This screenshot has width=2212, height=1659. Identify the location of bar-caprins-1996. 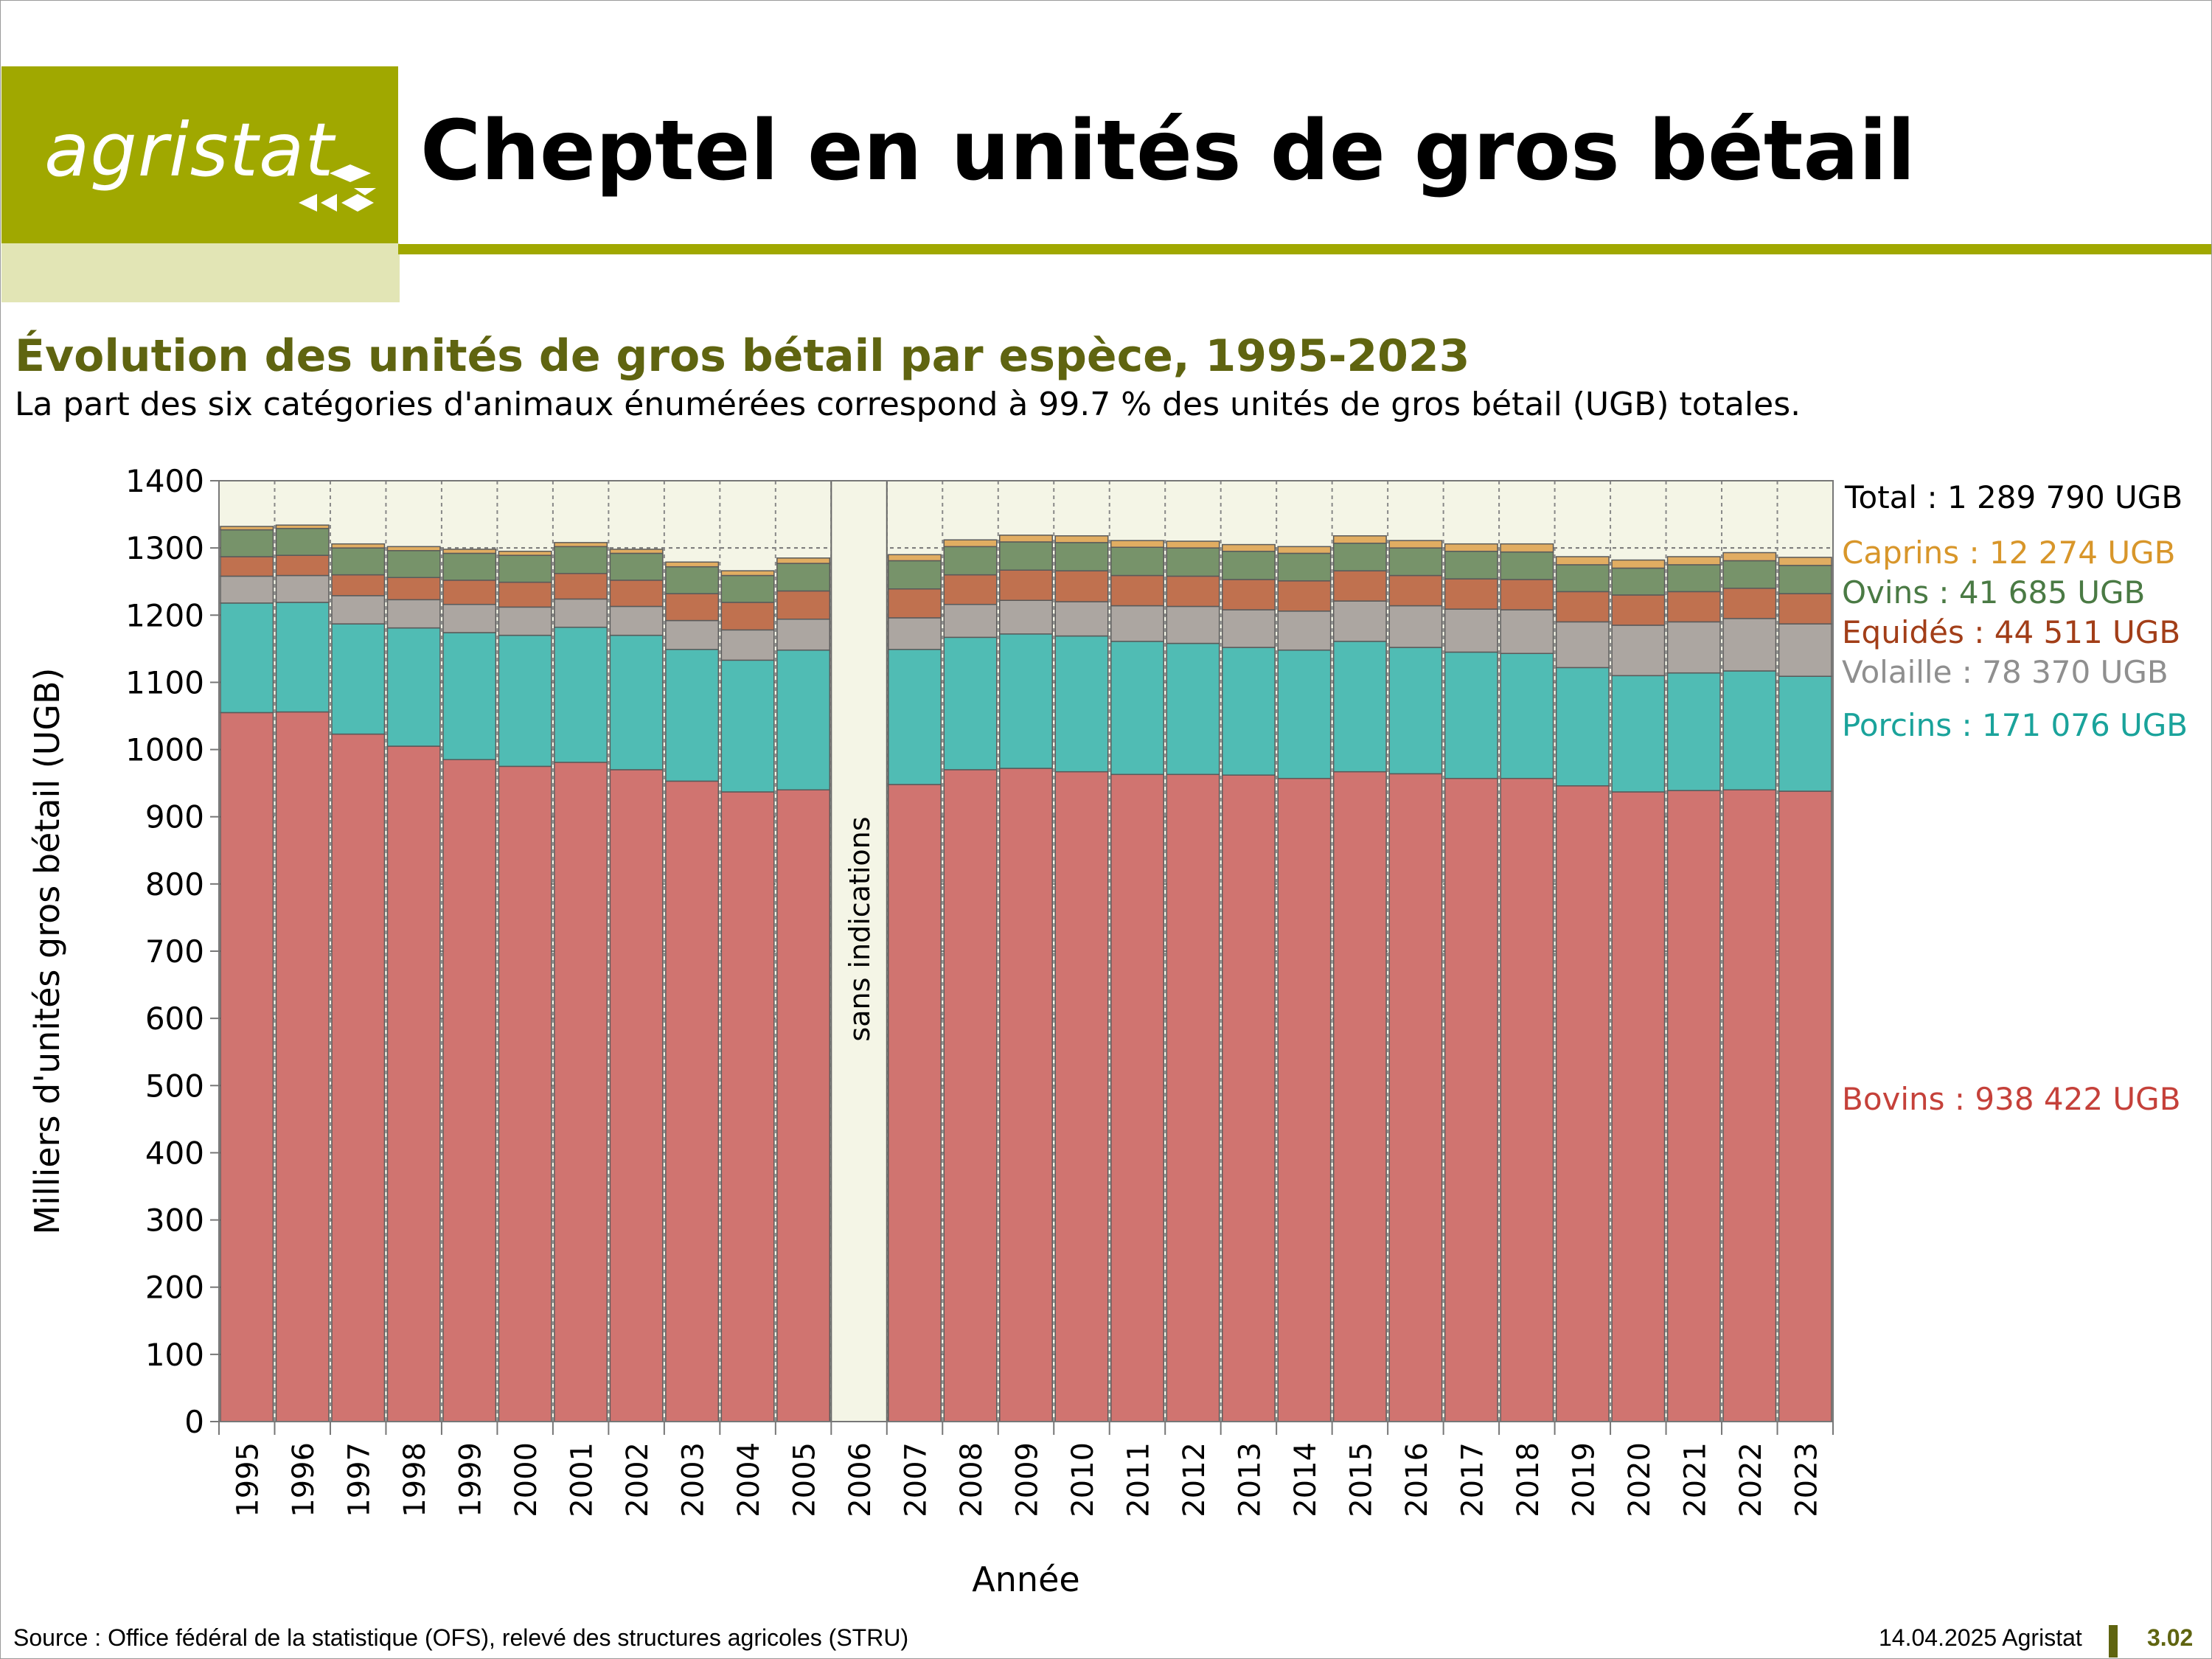
(302, 526).